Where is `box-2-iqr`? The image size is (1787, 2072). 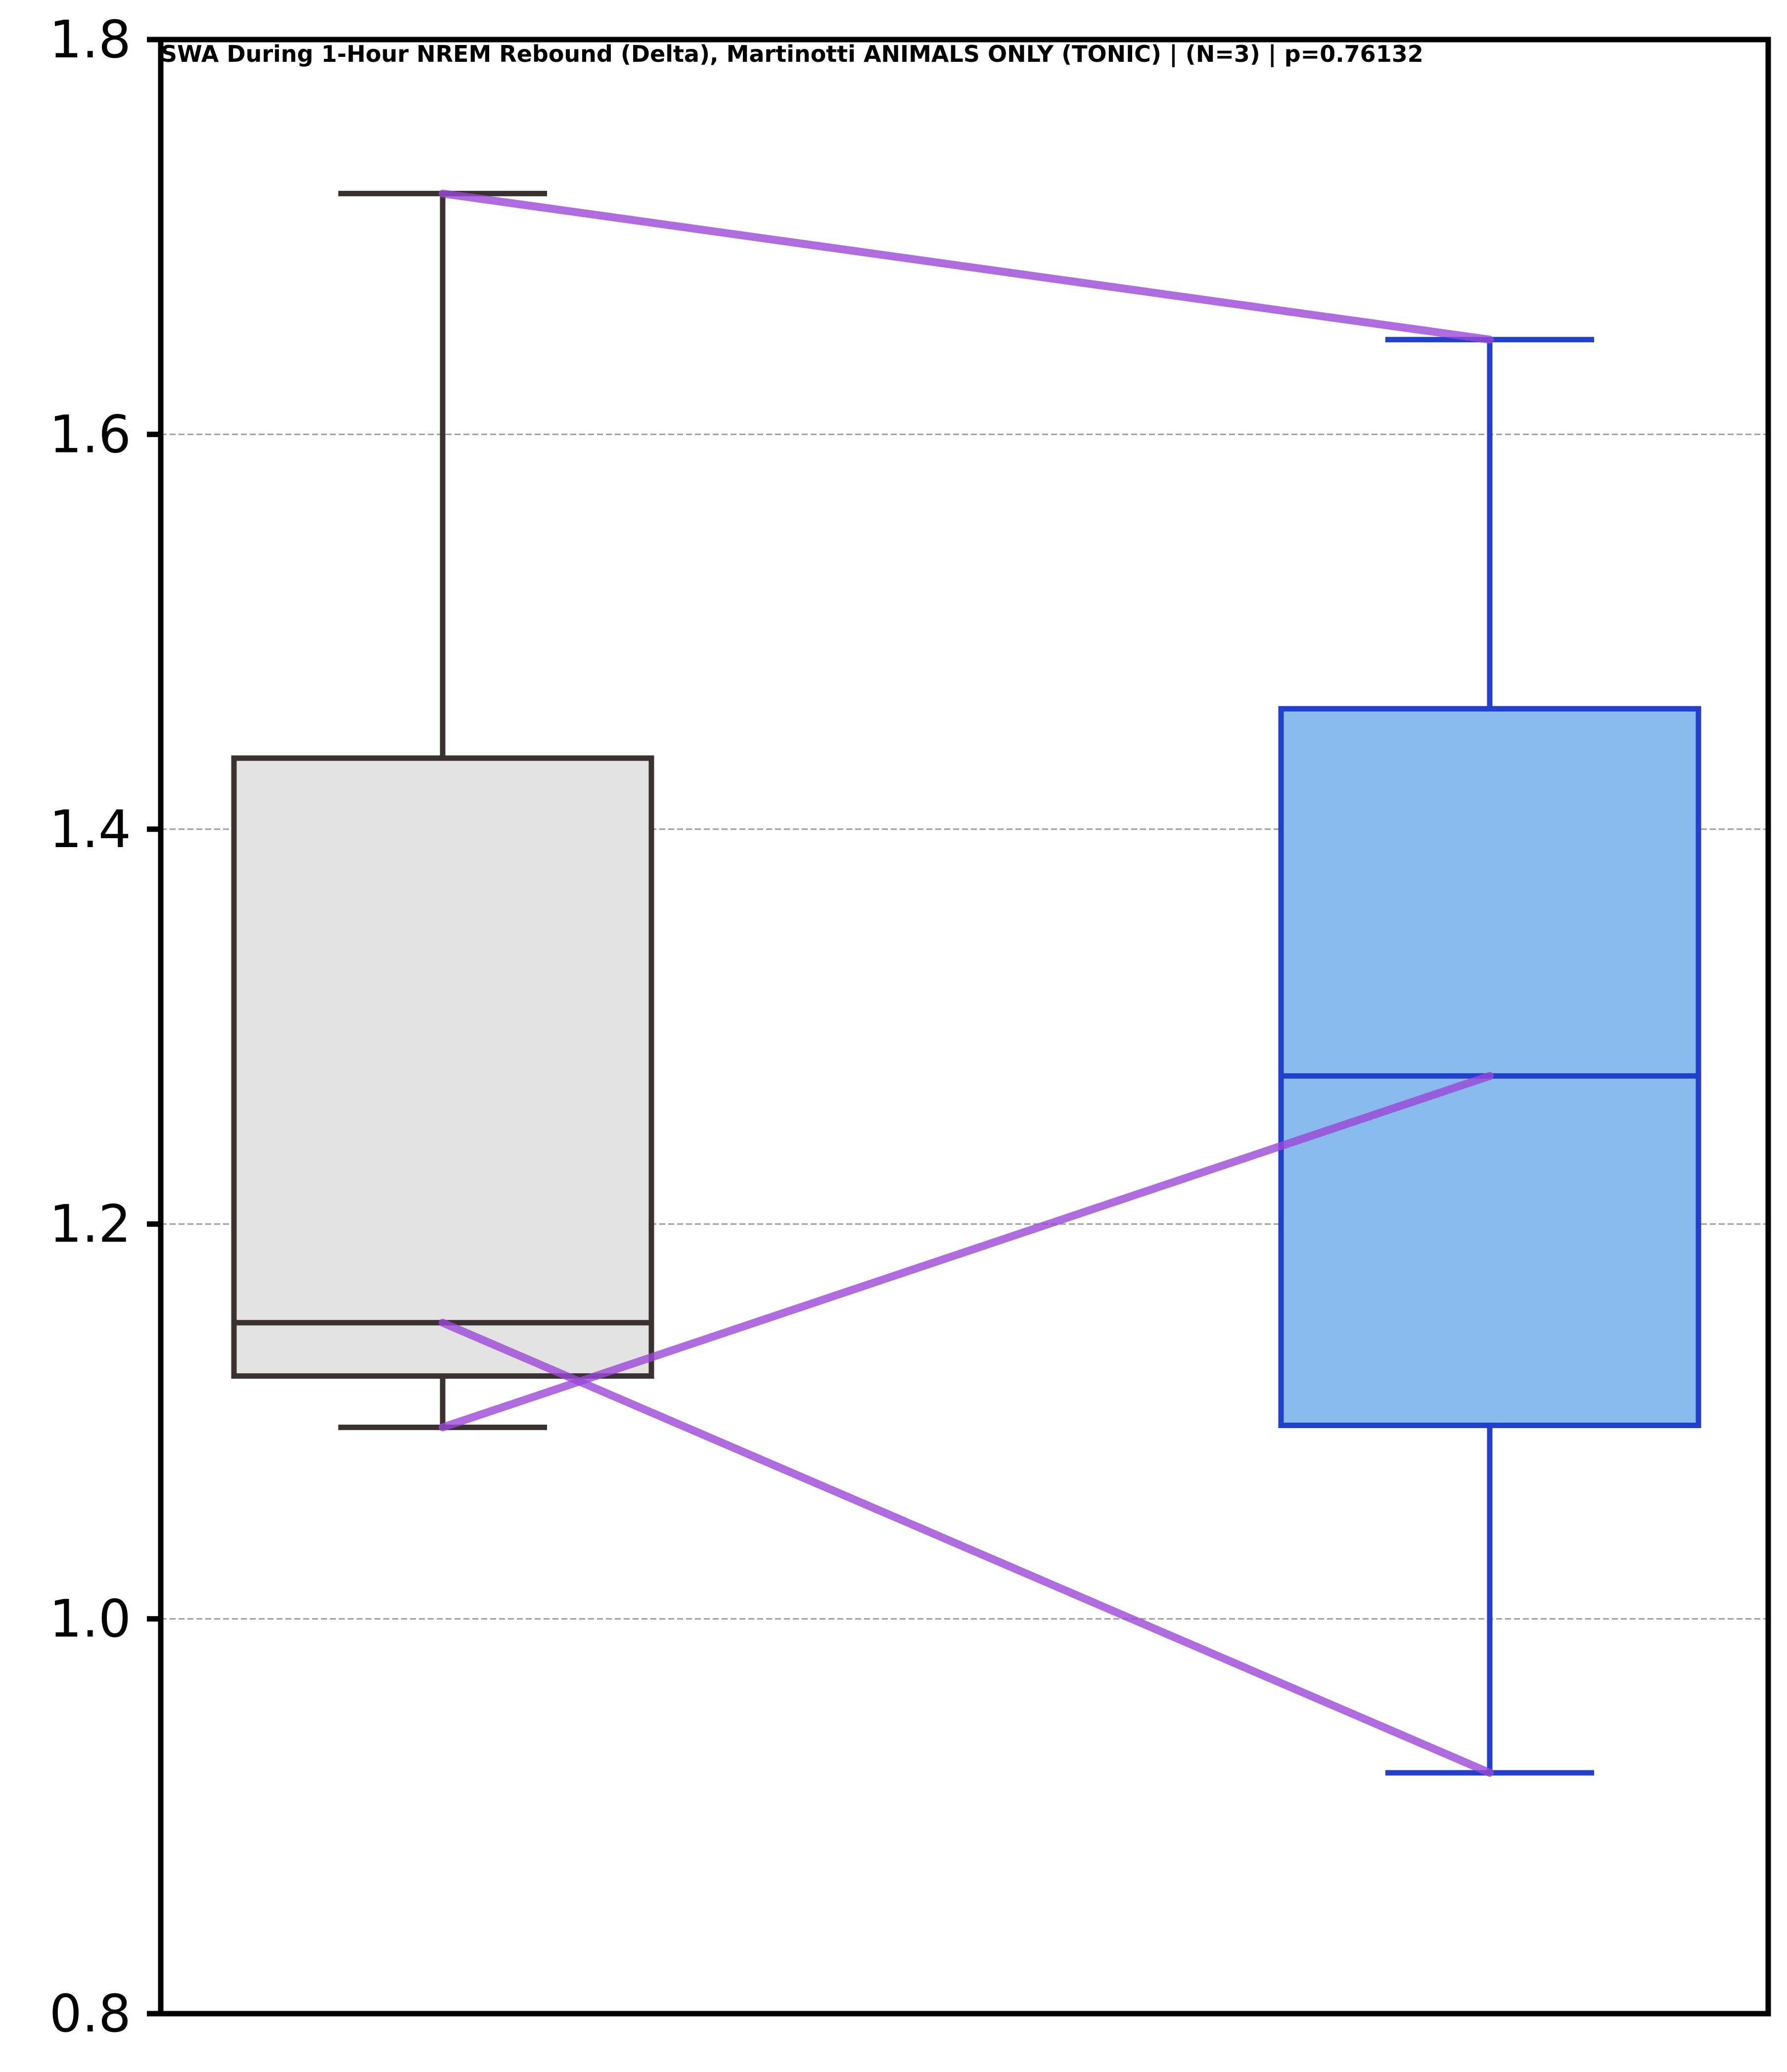 box-2-iqr is located at coordinates (1489, 1067).